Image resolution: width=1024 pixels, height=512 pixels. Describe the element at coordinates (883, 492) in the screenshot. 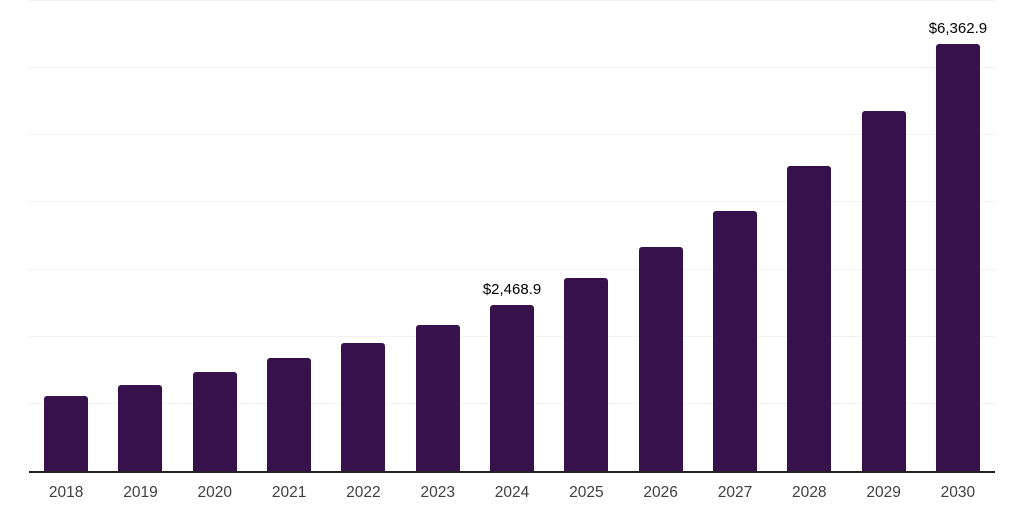

I see `x-tick-label-2029: 2029` at that location.